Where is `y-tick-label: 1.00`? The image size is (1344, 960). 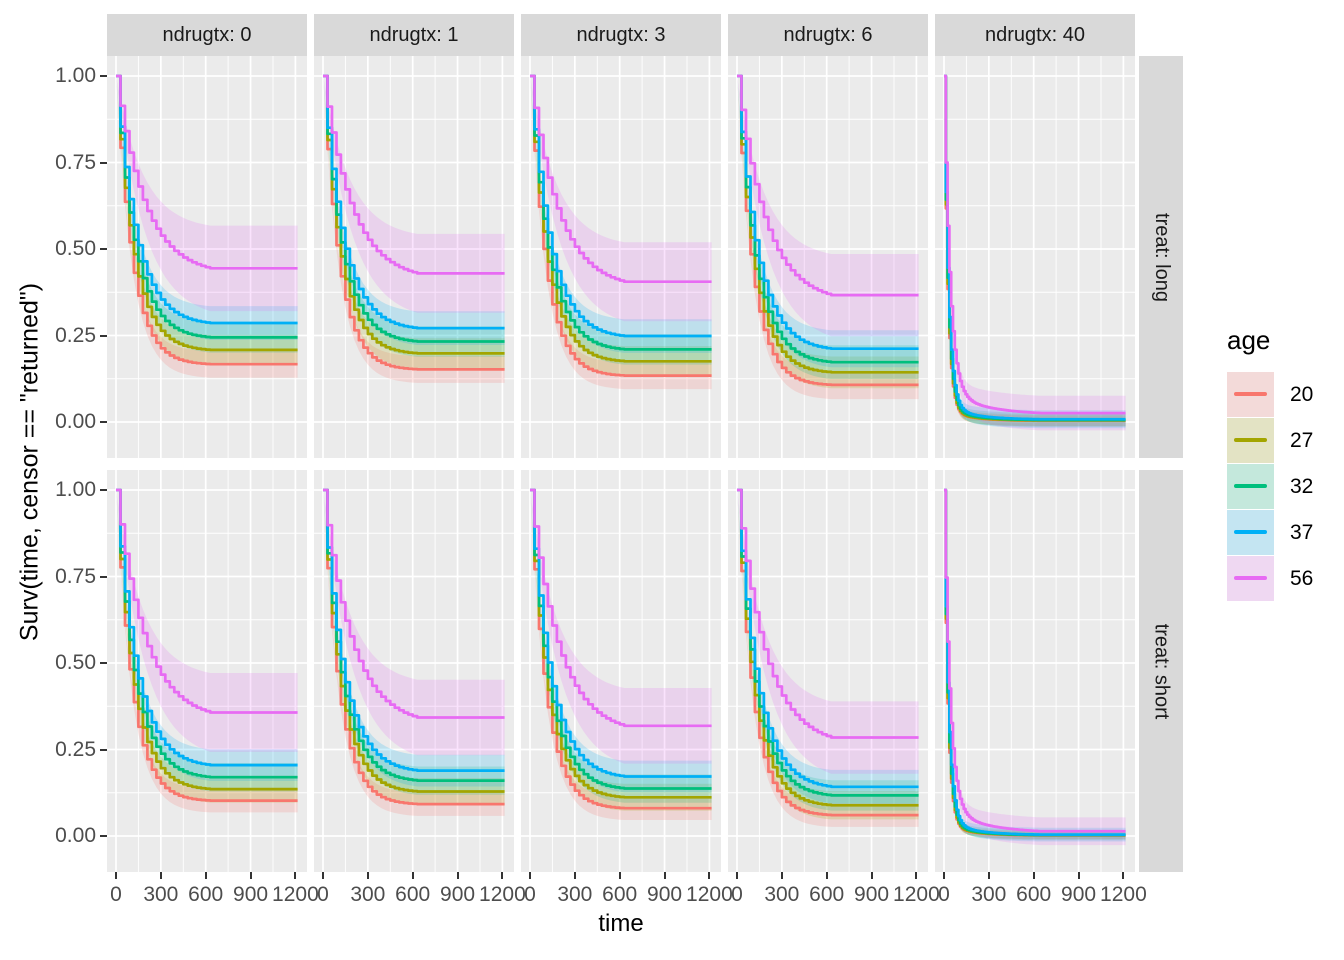 y-tick-label: 1.00 is located at coordinates (75, 75).